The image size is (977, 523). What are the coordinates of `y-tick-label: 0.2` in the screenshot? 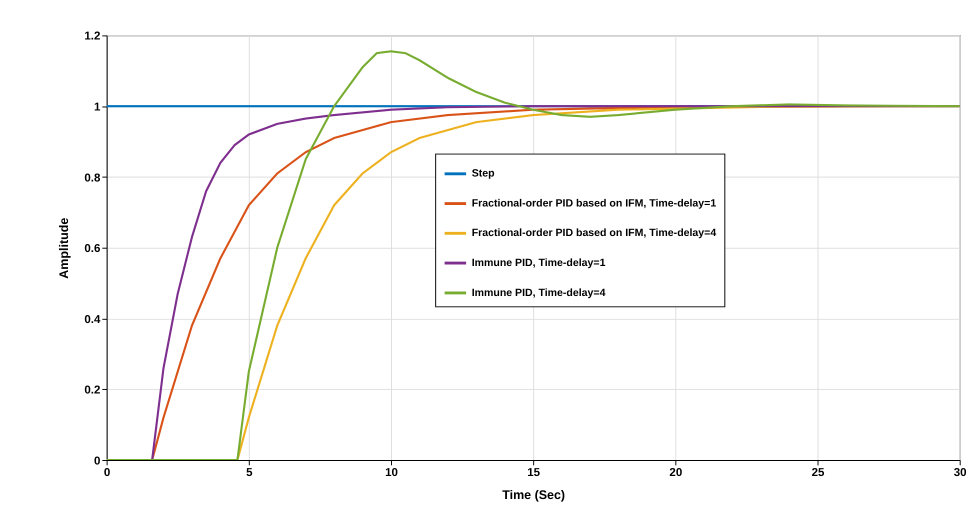 It's located at (92, 390).